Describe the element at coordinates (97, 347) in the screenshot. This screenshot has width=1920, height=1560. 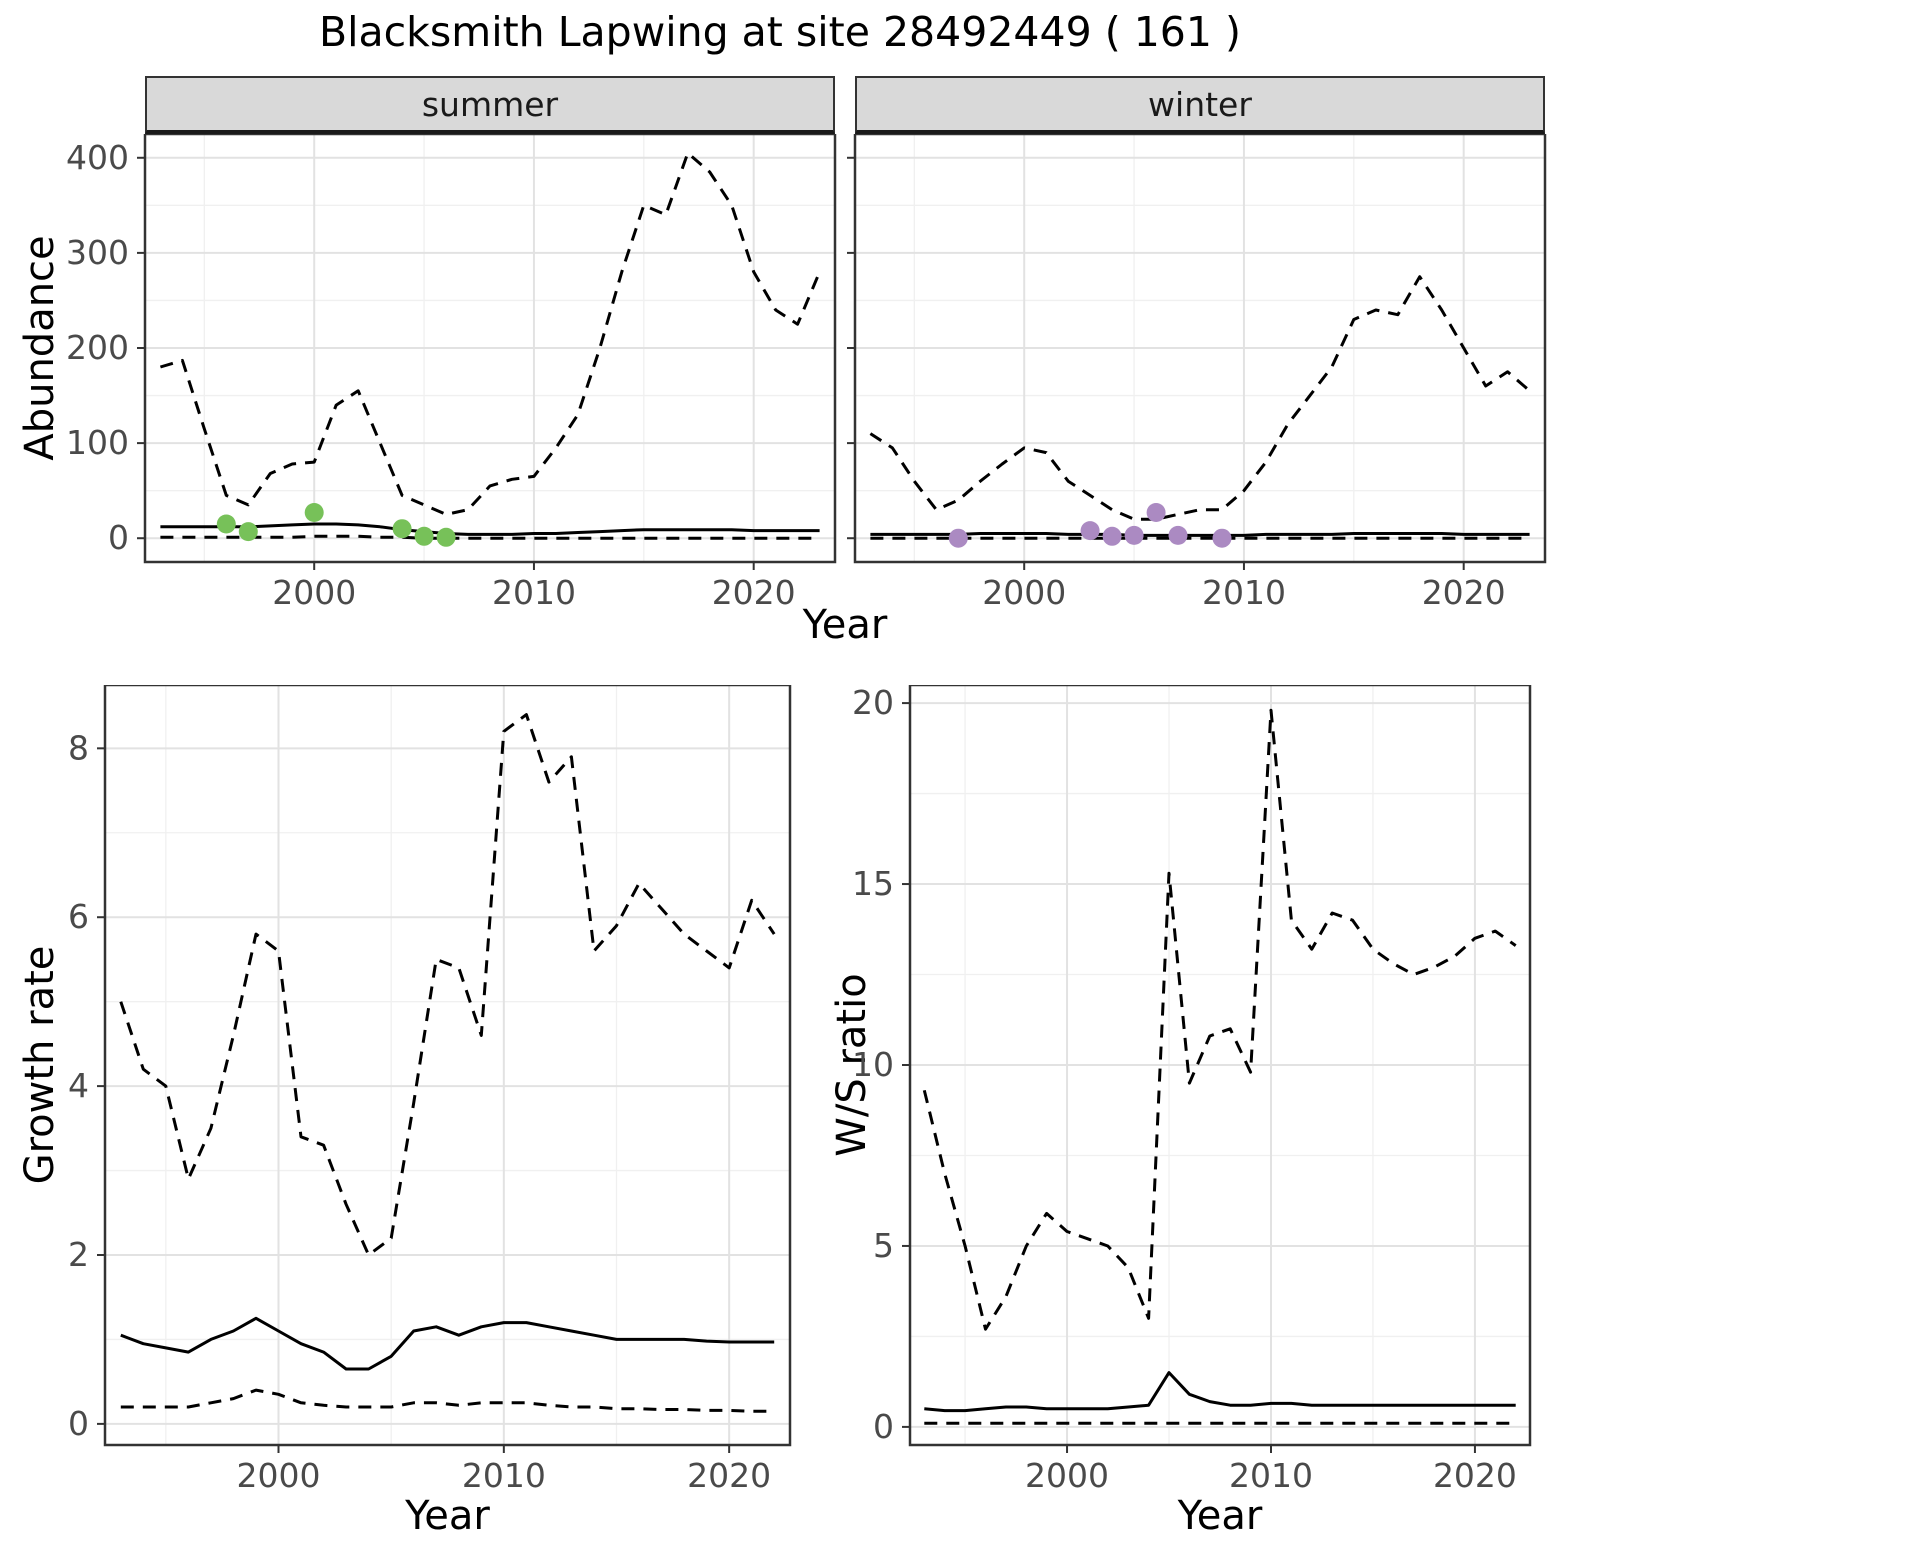
I see `y-tick-label: 200` at that location.